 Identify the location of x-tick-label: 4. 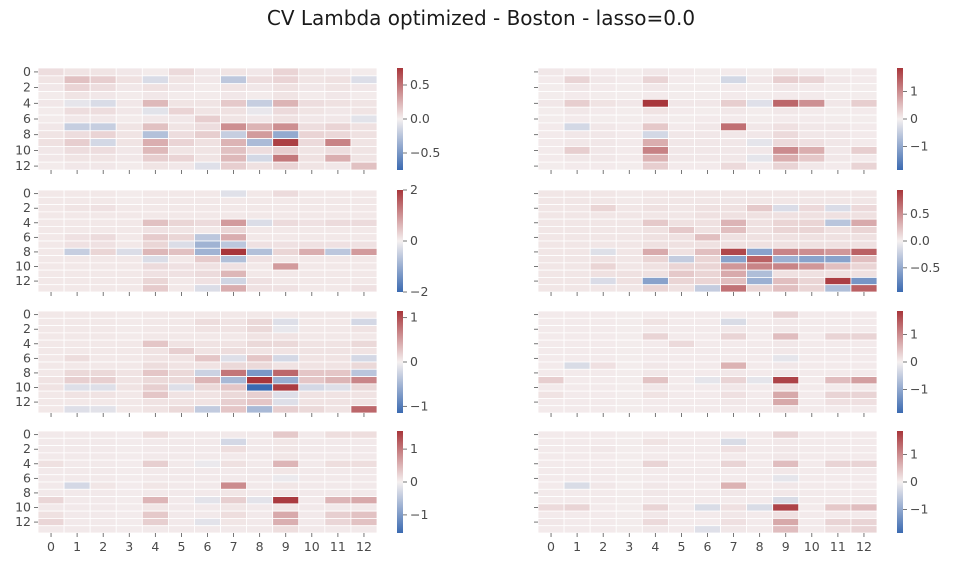
(155, 546).